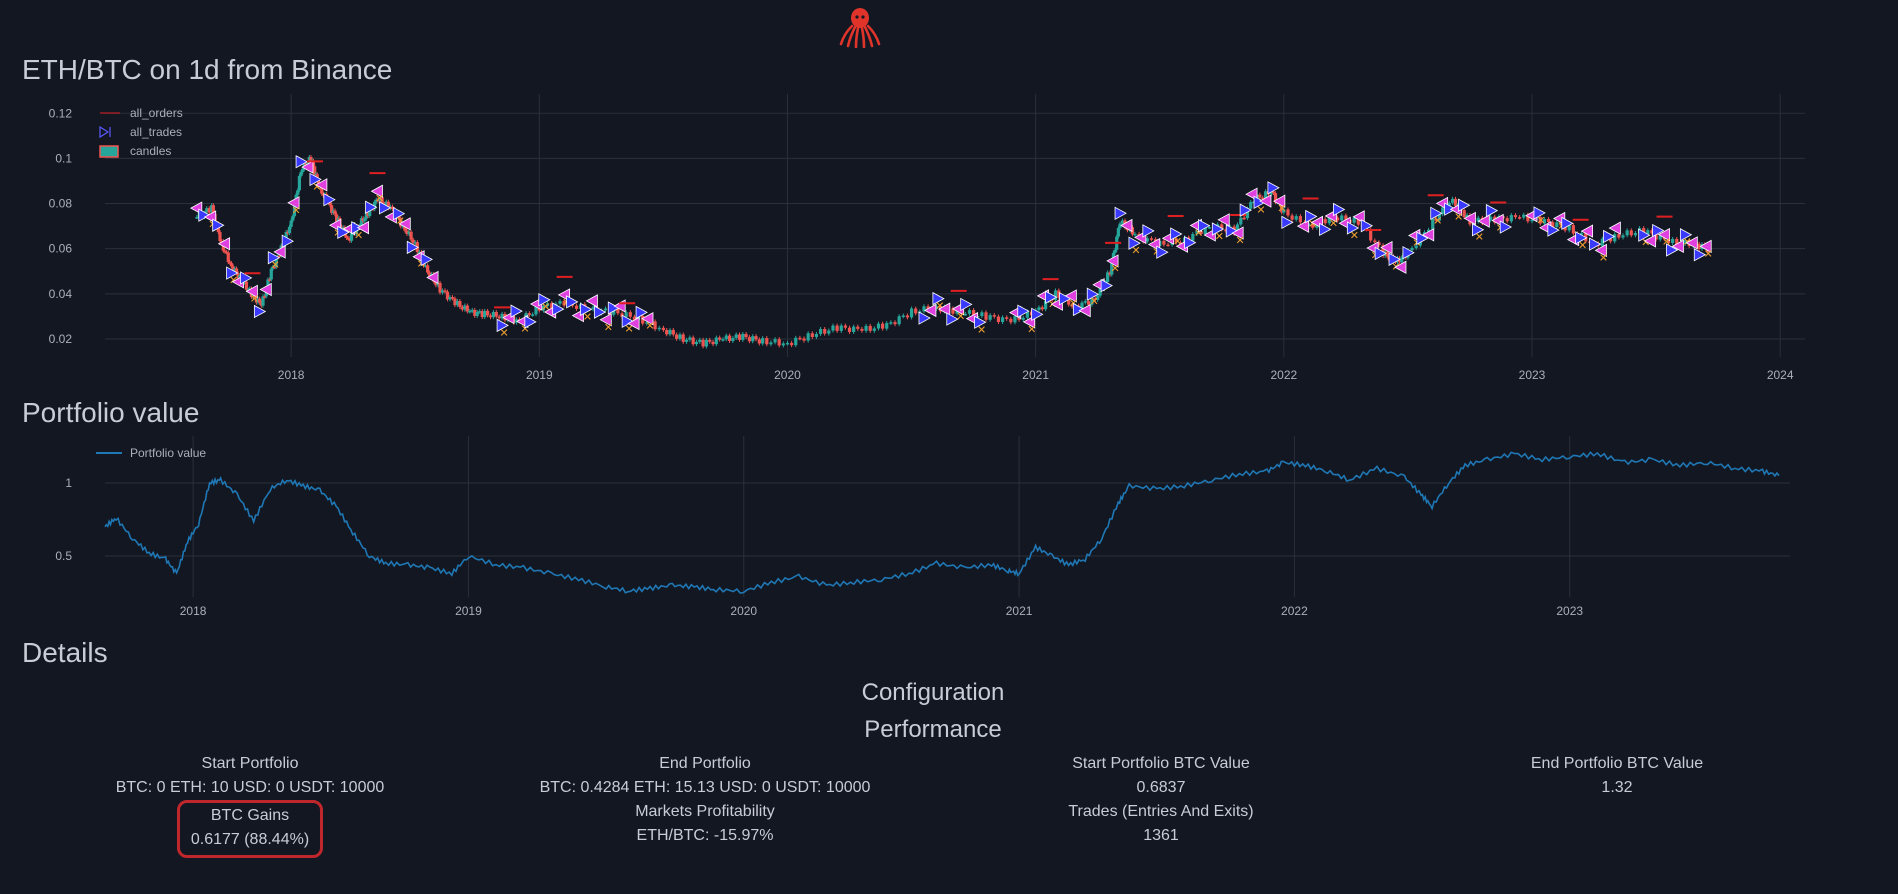 The height and width of the screenshot is (894, 1898). What do you see at coordinates (156, 132) in the screenshot?
I see `legend-entry: all_trades` at bounding box center [156, 132].